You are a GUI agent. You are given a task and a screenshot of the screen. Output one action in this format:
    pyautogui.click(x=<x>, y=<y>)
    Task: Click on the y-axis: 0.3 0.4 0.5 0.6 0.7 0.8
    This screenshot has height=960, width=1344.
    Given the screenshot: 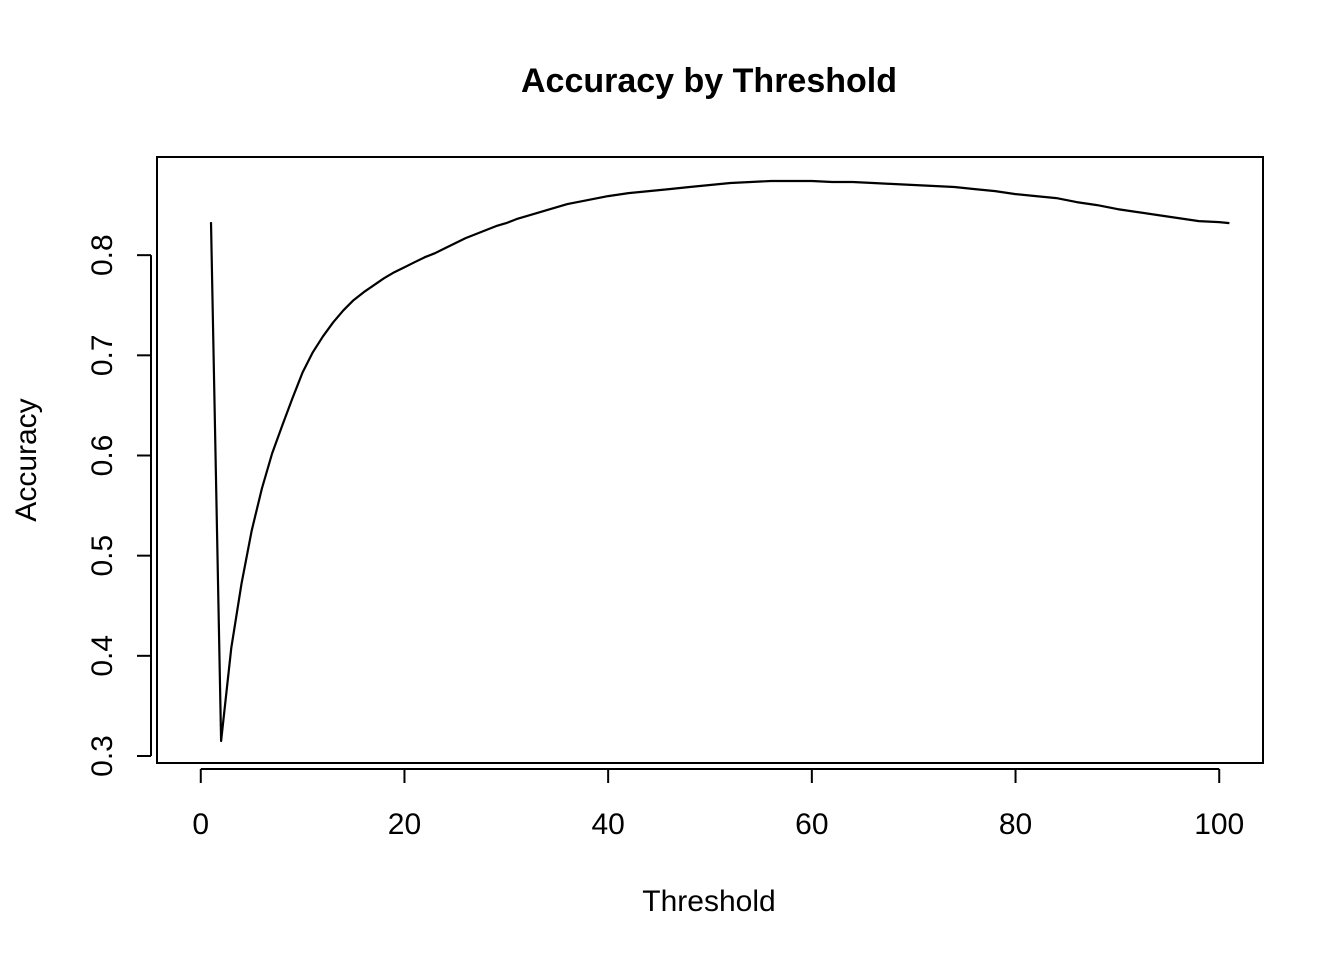 What is the action you would take?
    pyautogui.click(x=119, y=505)
    